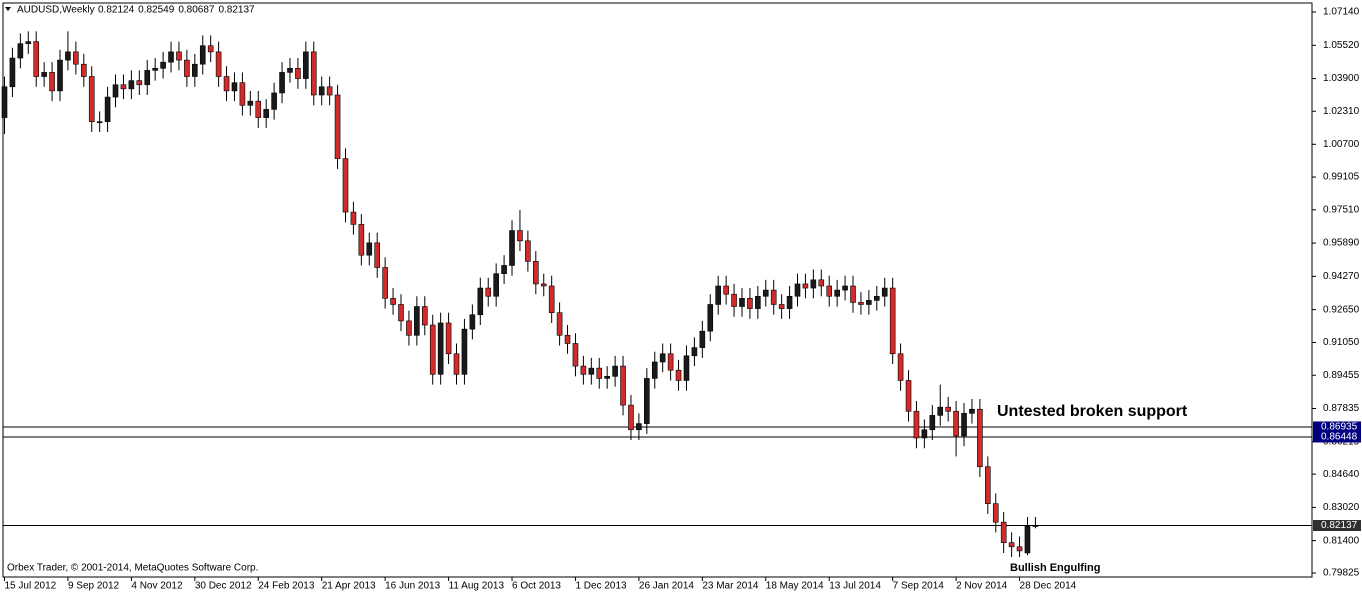 The height and width of the screenshot is (594, 1362). Describe the element at coordinates (196, 10) in the screenshot. I see `header-value: 0.80687` at that location.